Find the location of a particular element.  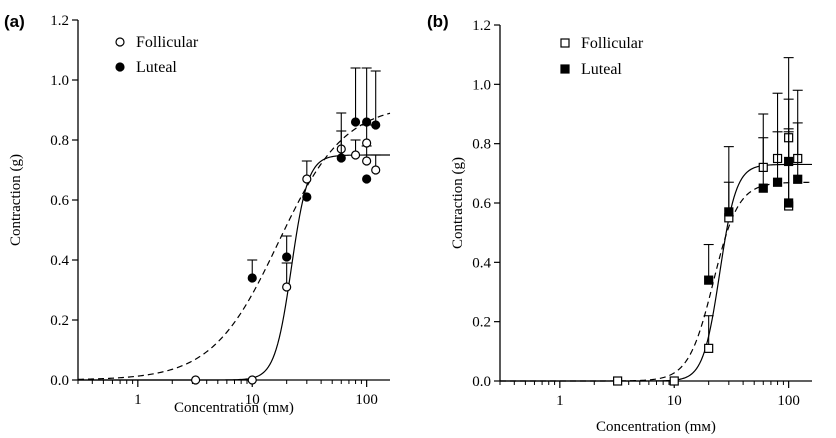

panel-label: (b) is located at coordinates (438, 21).